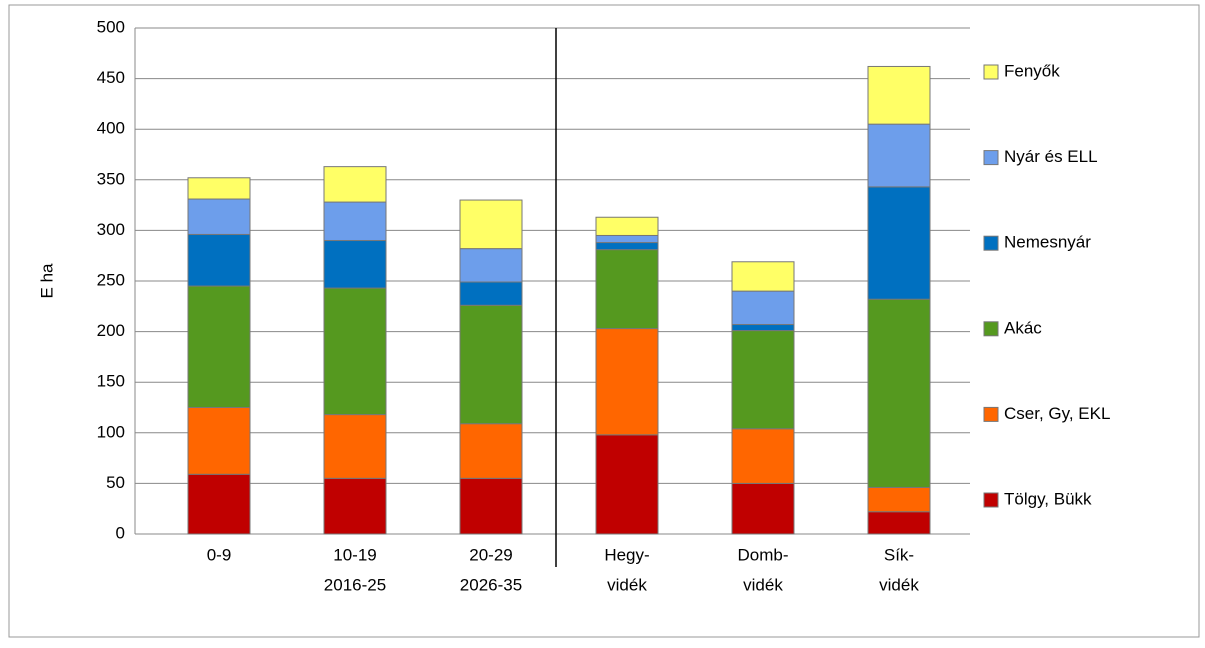 This screenshot has height=648, width=1205. What do you see at coordinates (111, 77) in the screenshot?
I see `y-tick-label: 450` at bounding box center [111, 77].